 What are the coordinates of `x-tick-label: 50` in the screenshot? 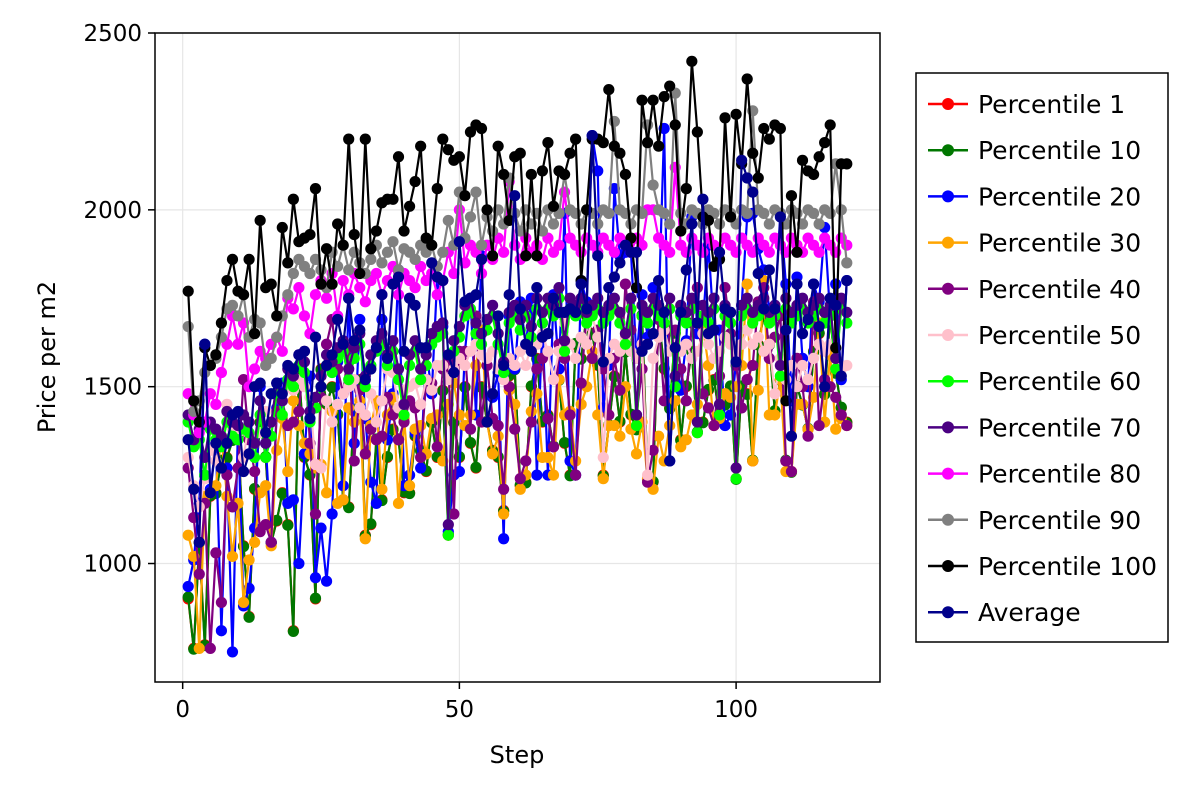 It's located at (459, 710).